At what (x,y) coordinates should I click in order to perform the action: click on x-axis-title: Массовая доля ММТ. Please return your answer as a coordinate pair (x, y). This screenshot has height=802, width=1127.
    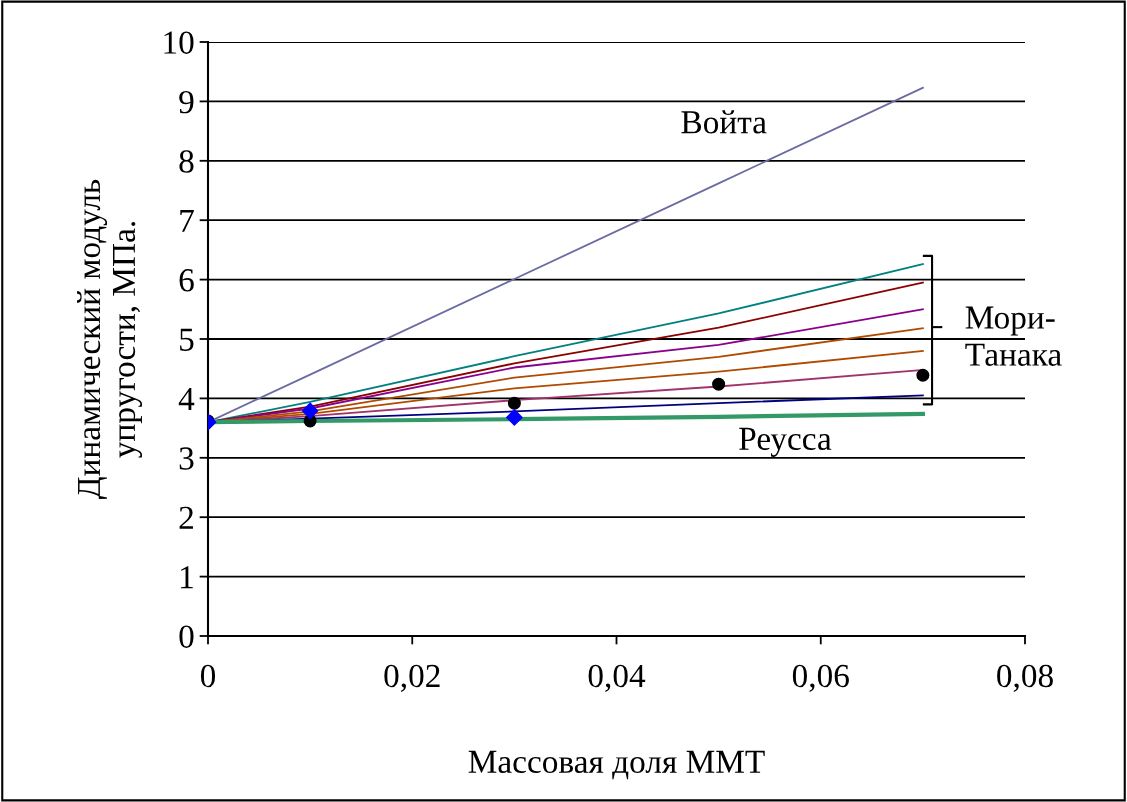
    Looking at the image, I should click on (616, 765).